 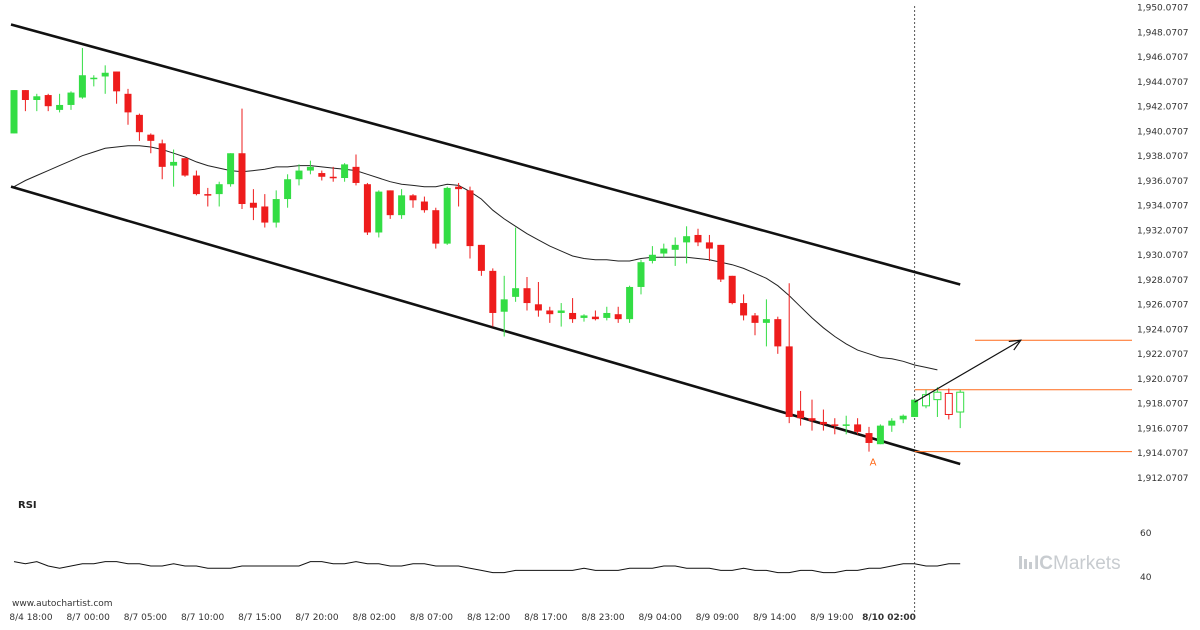 What do you see at coordinates (1163, 83) in the screenshot?
I see `price-tick-label: 1,944.0707` at bounding box center [1163, 83].